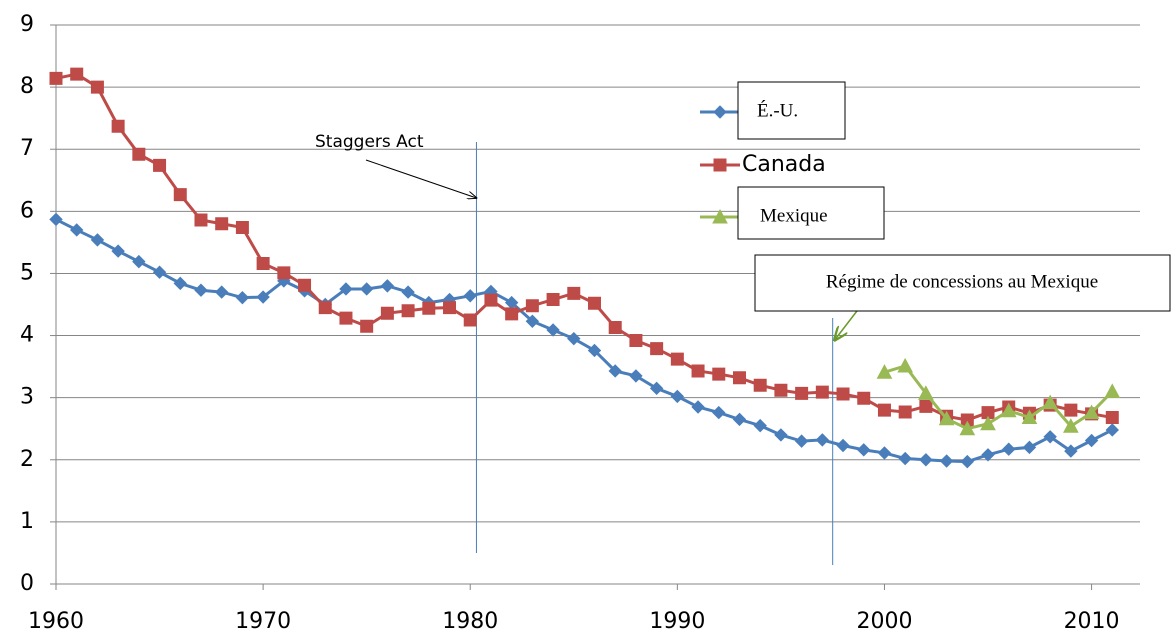 Image resolution: width=1174 pixels, height=639 pixels. What do you see at coordinates (27, 148) in the screenshot?
I see `y-tick-label: 7` at bounding box center [27, 148].